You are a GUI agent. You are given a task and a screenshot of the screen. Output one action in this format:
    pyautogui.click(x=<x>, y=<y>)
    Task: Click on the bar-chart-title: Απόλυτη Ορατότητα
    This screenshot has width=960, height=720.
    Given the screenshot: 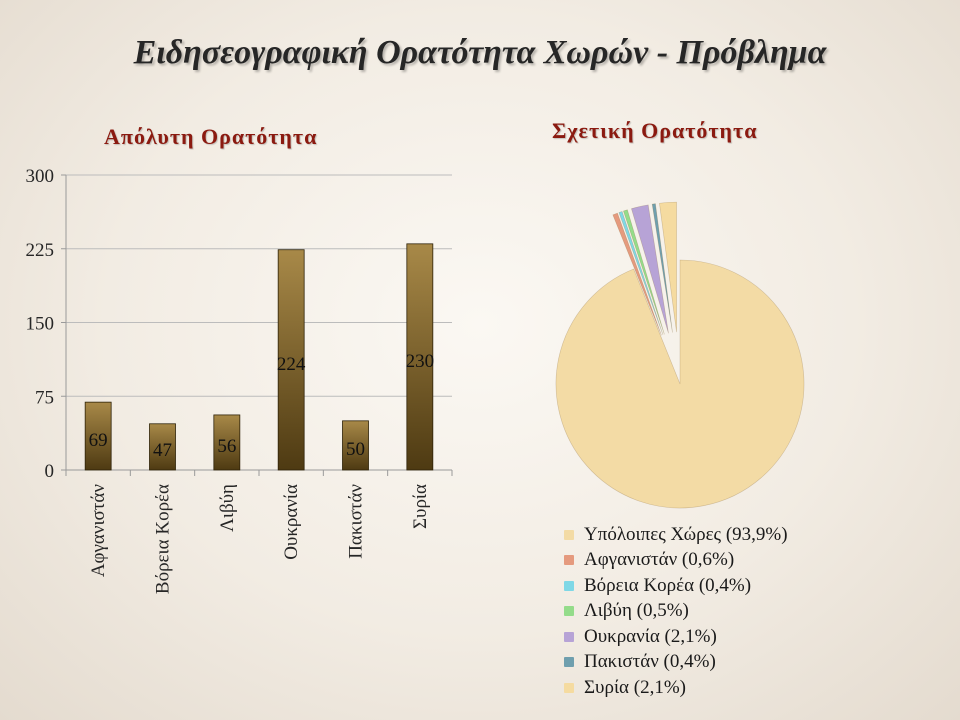 What is the action you would take?
    pyautogui.click(x=211, y=136)
    